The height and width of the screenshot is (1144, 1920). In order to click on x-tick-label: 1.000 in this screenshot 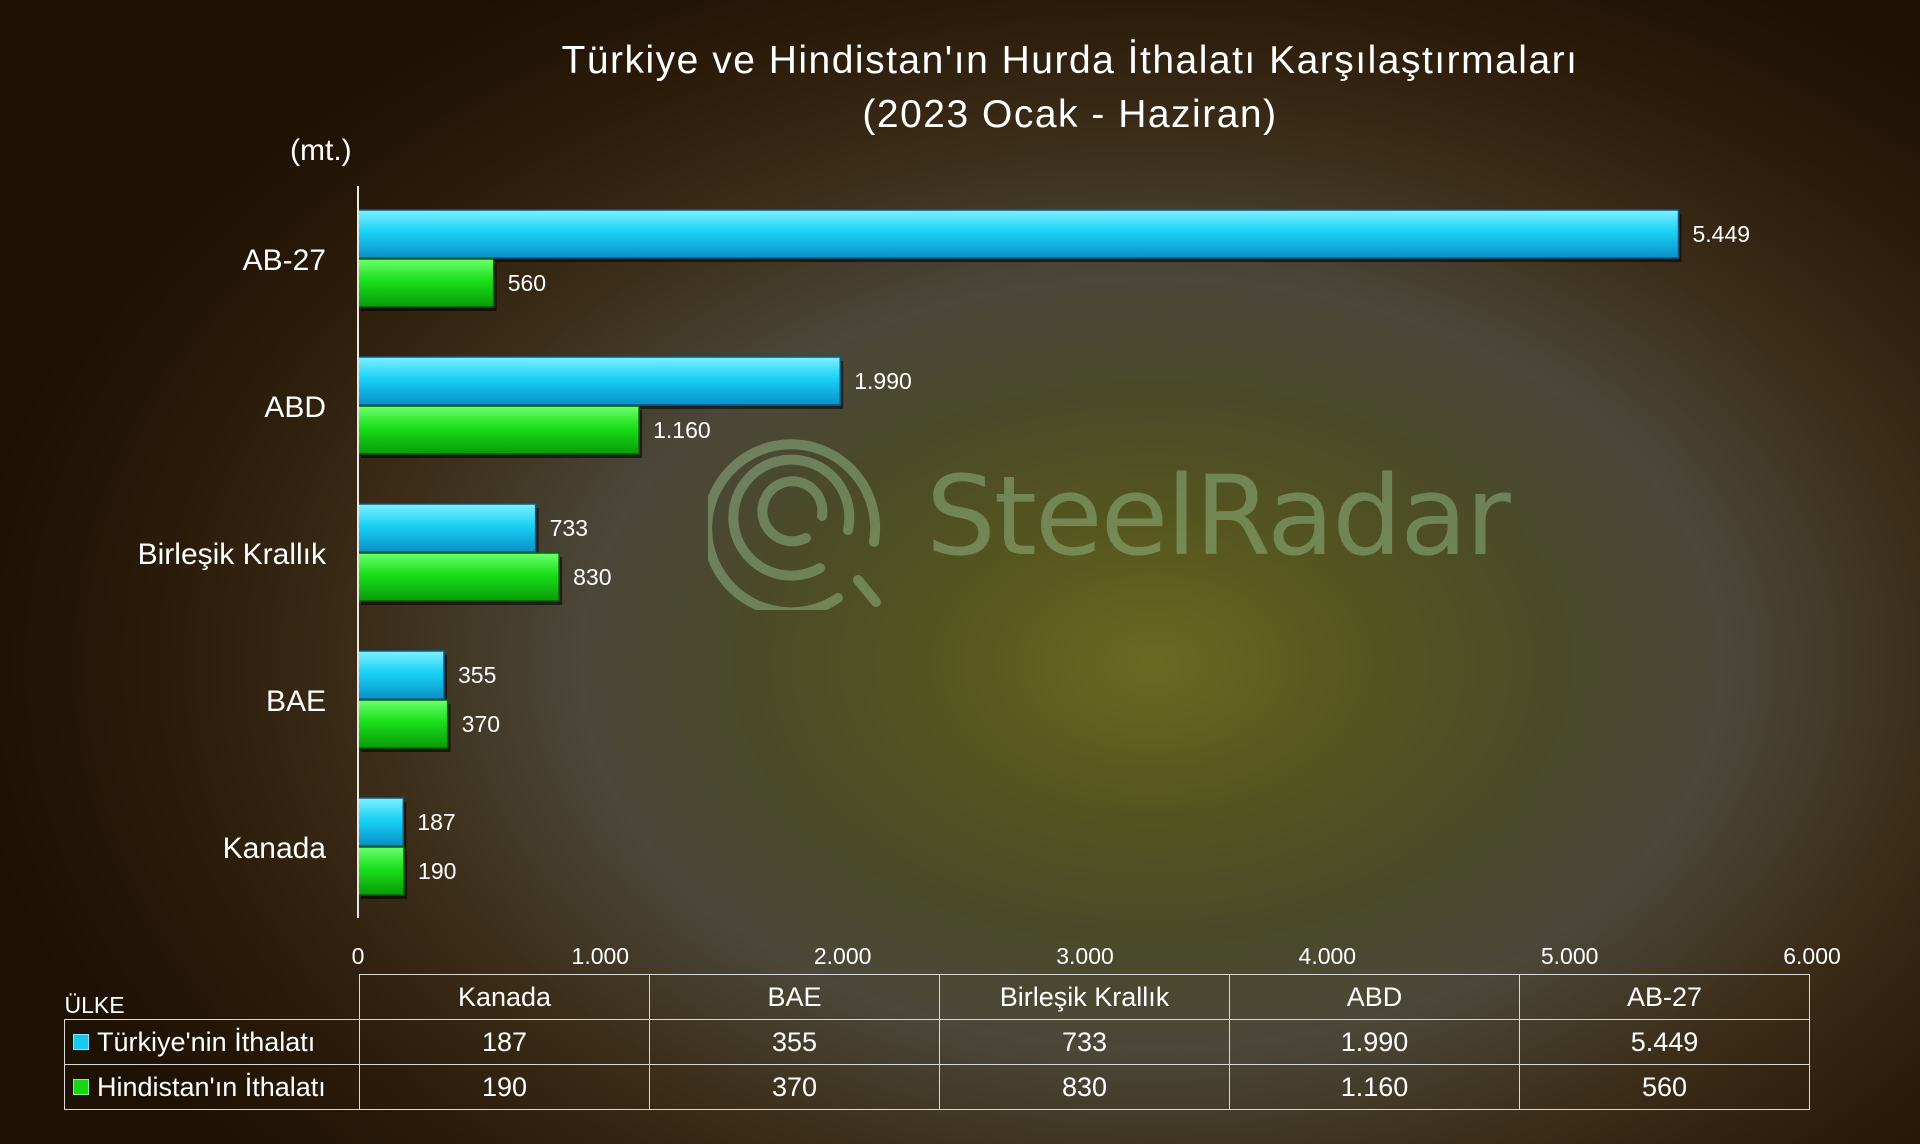, I will do `click(601, 956)`.